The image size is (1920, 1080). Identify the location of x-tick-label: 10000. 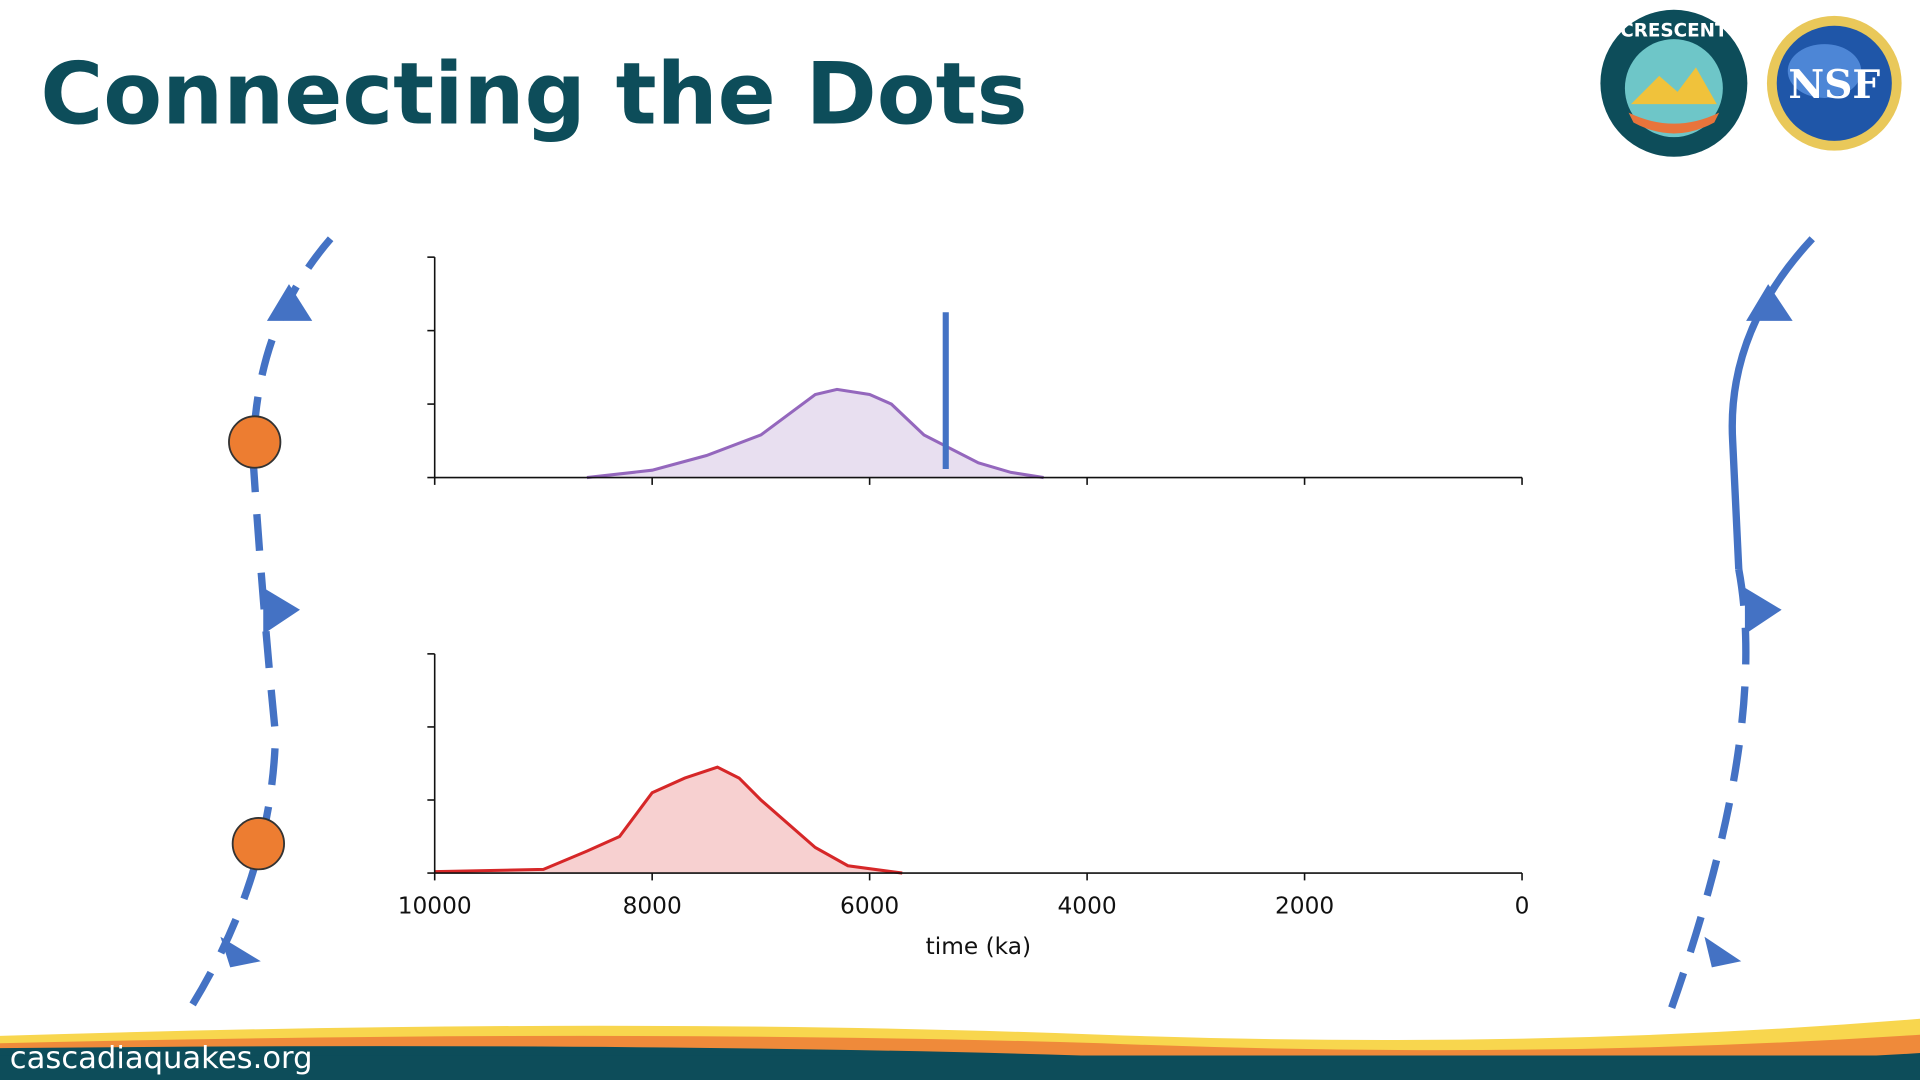
(435, 905).